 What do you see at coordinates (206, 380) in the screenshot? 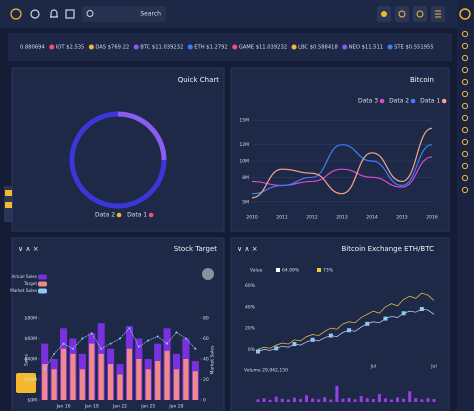
I see `y2-tick-label: 20` at bounding box center [206, 380].